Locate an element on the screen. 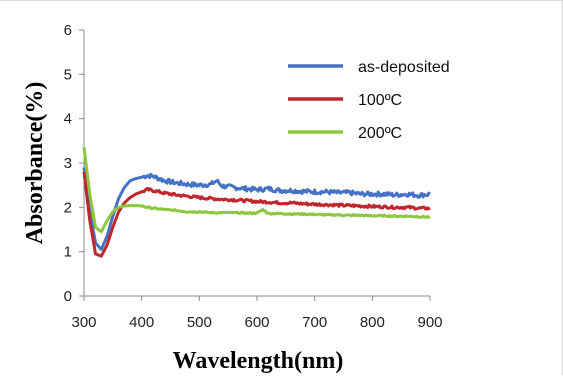  y-tick-label: 1 is located at coordinates (68, 252).